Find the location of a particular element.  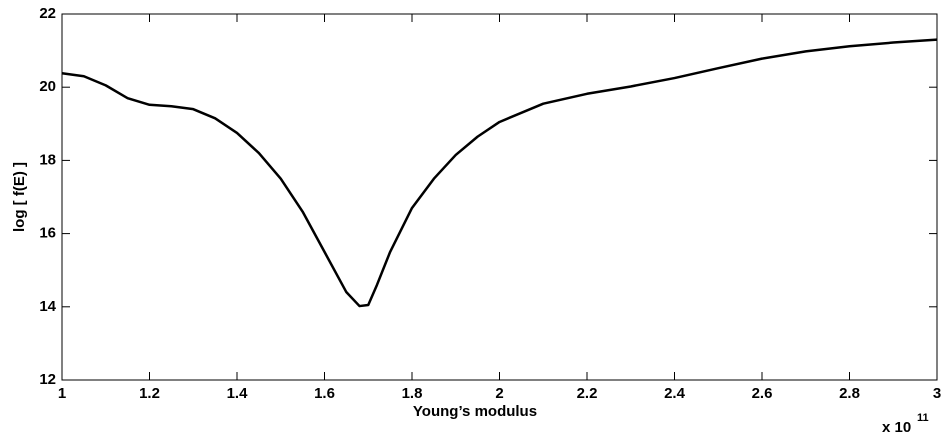

x-multiplier-base: x 10 is located at coordinates (896, 427).